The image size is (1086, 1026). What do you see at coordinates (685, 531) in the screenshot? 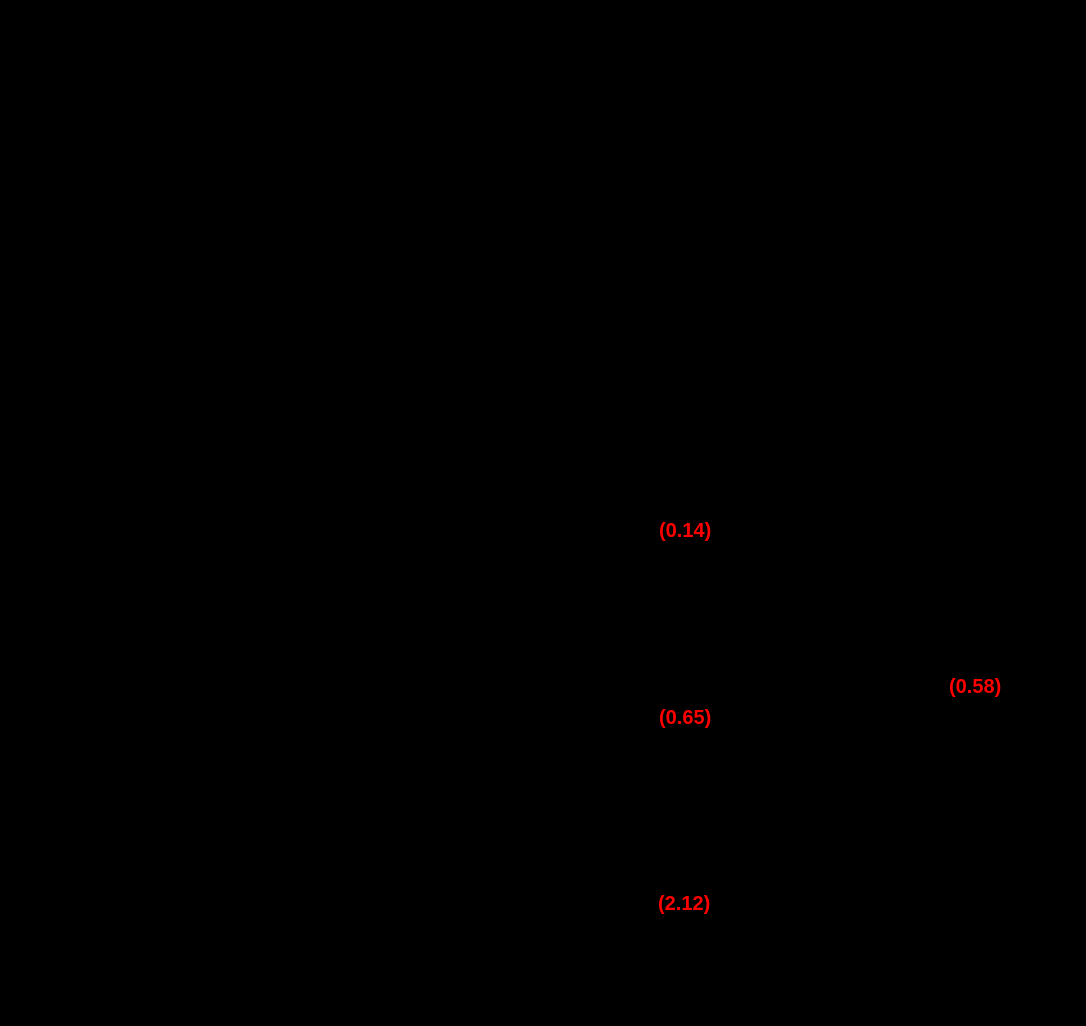
I see `negative-value-1: (0.14)` at bounding box center [685, 531].